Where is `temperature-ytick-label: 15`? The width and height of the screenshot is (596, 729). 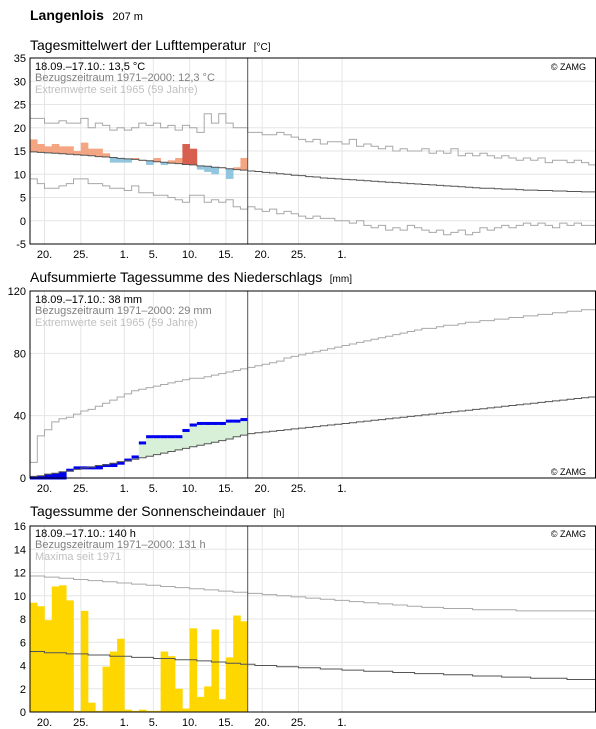 temperature-ytick-label: 15 is located at coordinates (20, 152).